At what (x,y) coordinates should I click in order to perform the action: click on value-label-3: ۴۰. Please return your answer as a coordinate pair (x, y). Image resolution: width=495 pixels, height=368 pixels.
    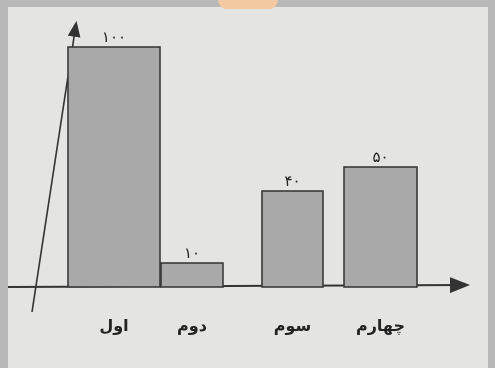
    Looking at the image, I should click on (292, 181).